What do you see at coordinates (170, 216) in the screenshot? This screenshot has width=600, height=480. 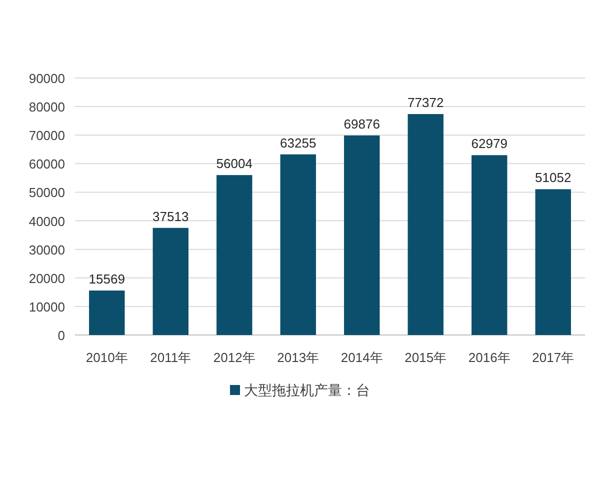 I see `data-label: 37513` at bounding box center [170, 216].